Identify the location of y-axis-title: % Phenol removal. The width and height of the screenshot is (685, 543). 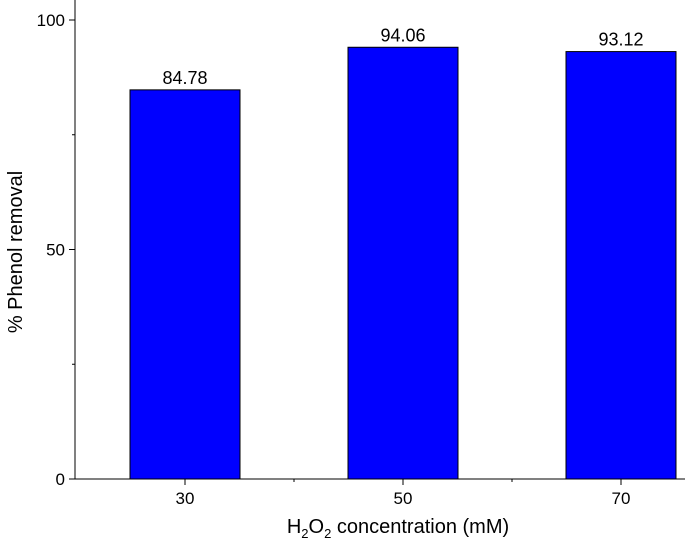
(16, 252).